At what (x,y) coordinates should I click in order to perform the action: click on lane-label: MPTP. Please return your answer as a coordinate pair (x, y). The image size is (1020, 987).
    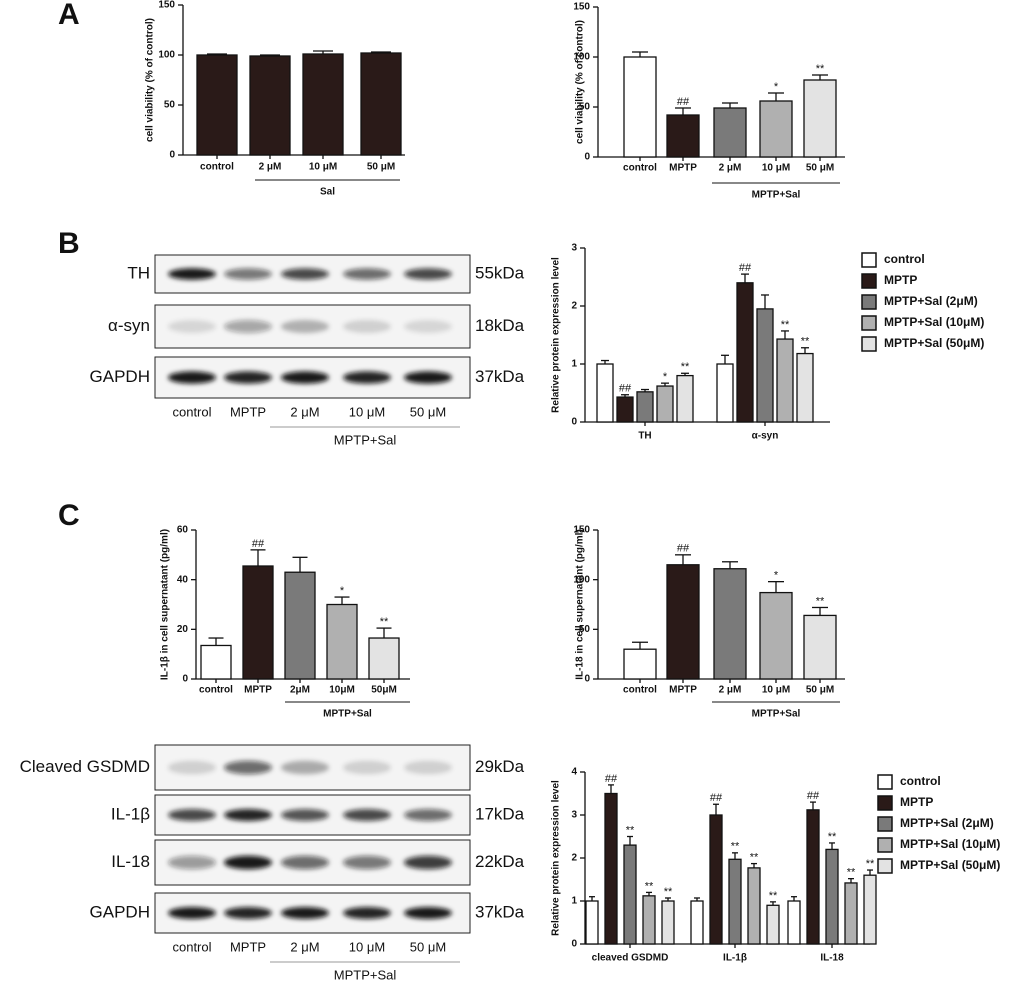
    Looking at the image, I should click on (248, 411).